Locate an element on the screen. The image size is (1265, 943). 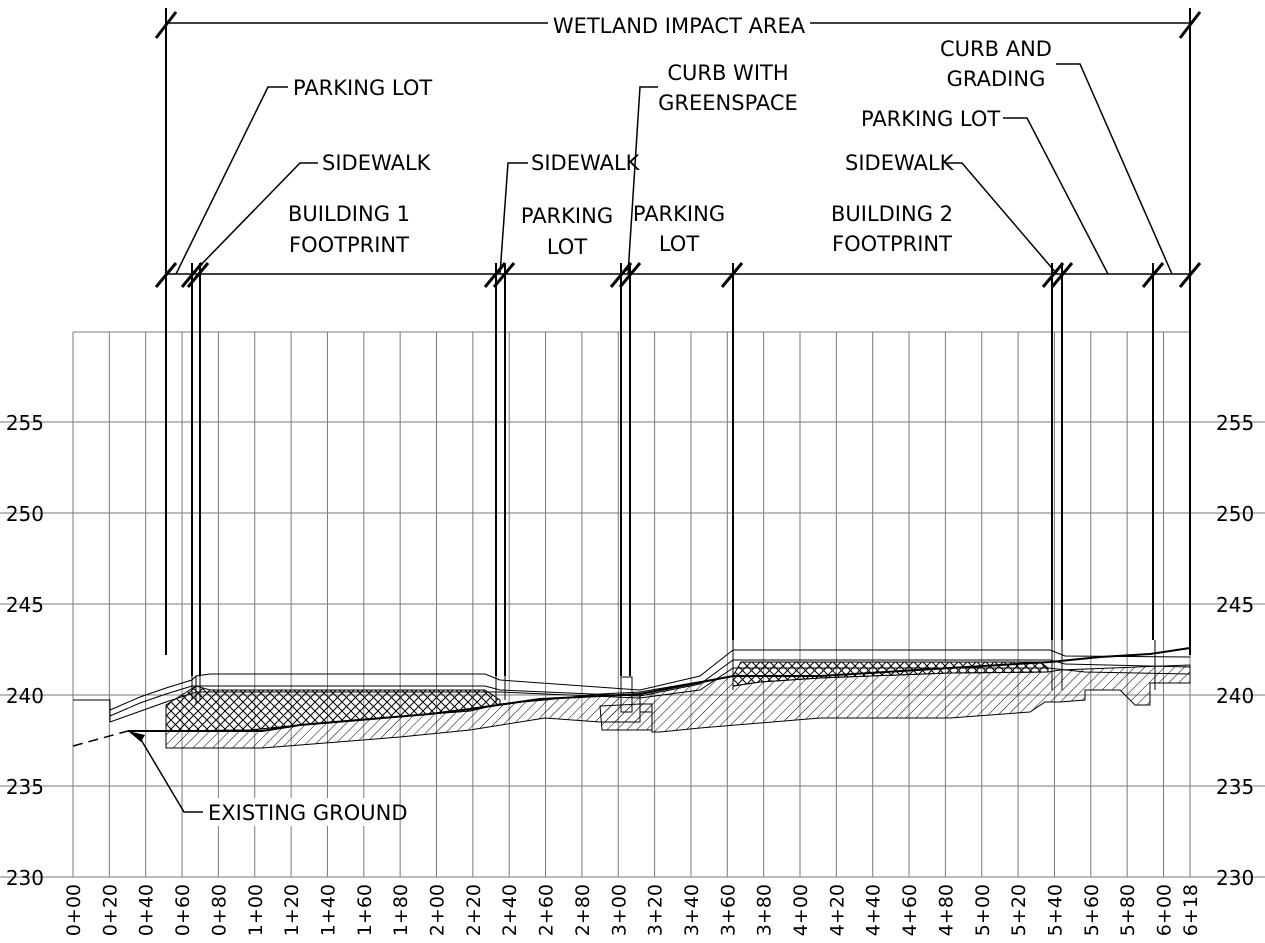
station-label: 2+20 is located at coordinates (474, 910).